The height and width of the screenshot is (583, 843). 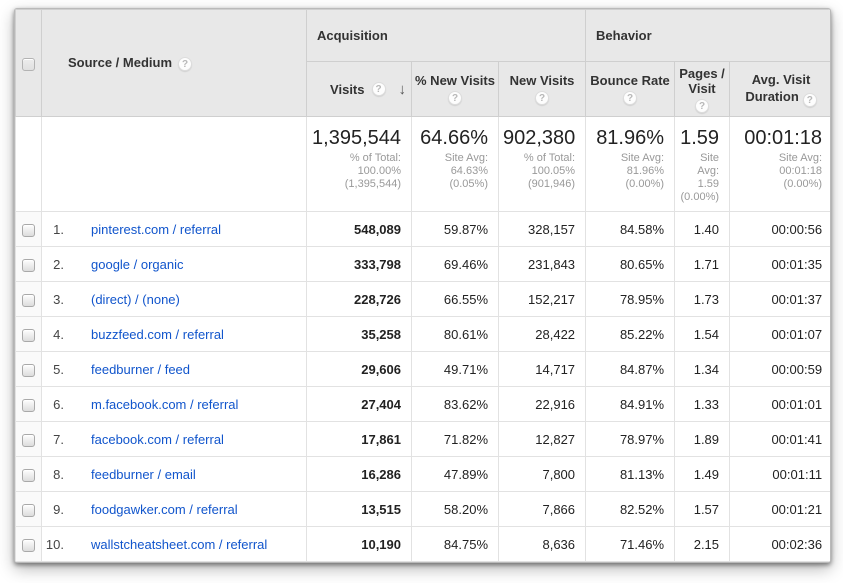 I want to click on avg-visit-duration-cell: 00:02:36, so click(x=779, y=544).